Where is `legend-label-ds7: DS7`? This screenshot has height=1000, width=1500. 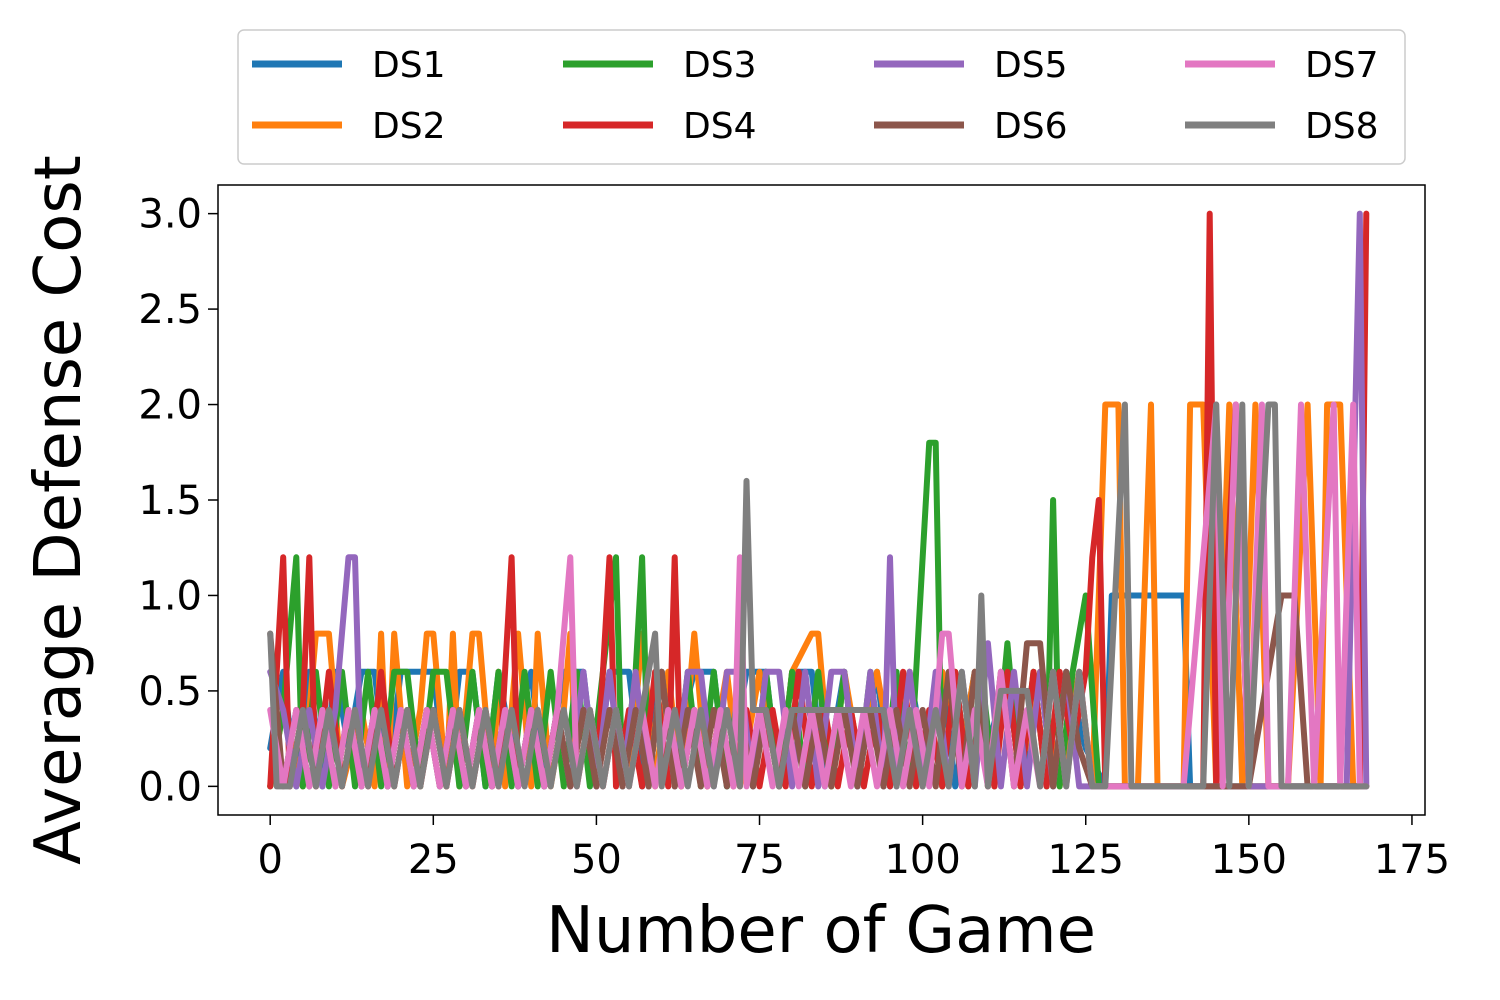
legend-label-ds7: DS7 is located at coordinates (1341, 65).